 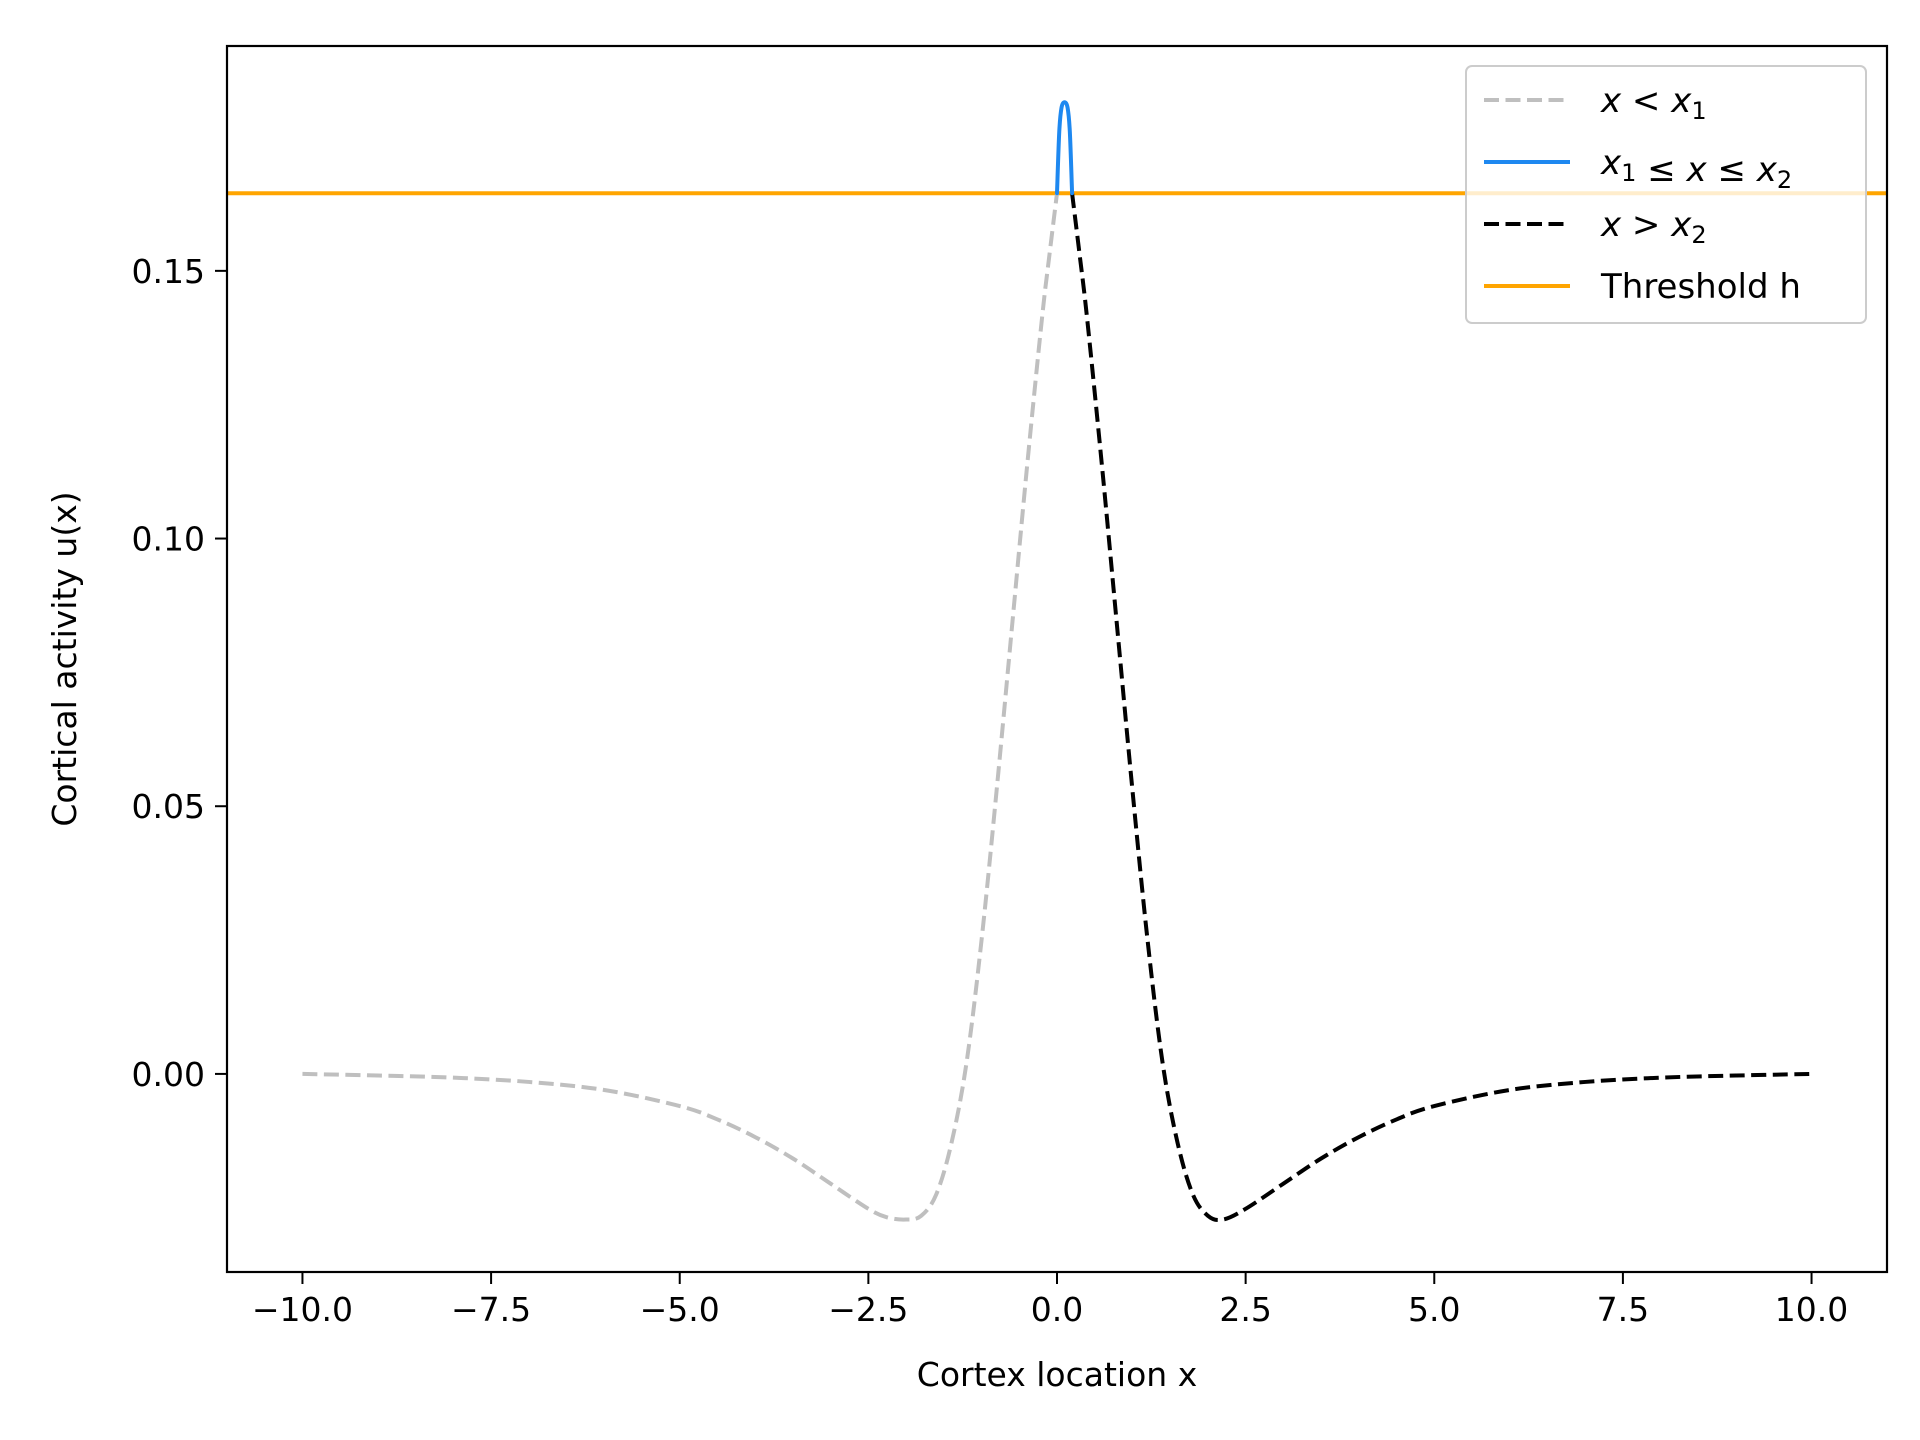 I want to click on y-axis-label: Cortical activity u(x), so click(x=64, y=658).